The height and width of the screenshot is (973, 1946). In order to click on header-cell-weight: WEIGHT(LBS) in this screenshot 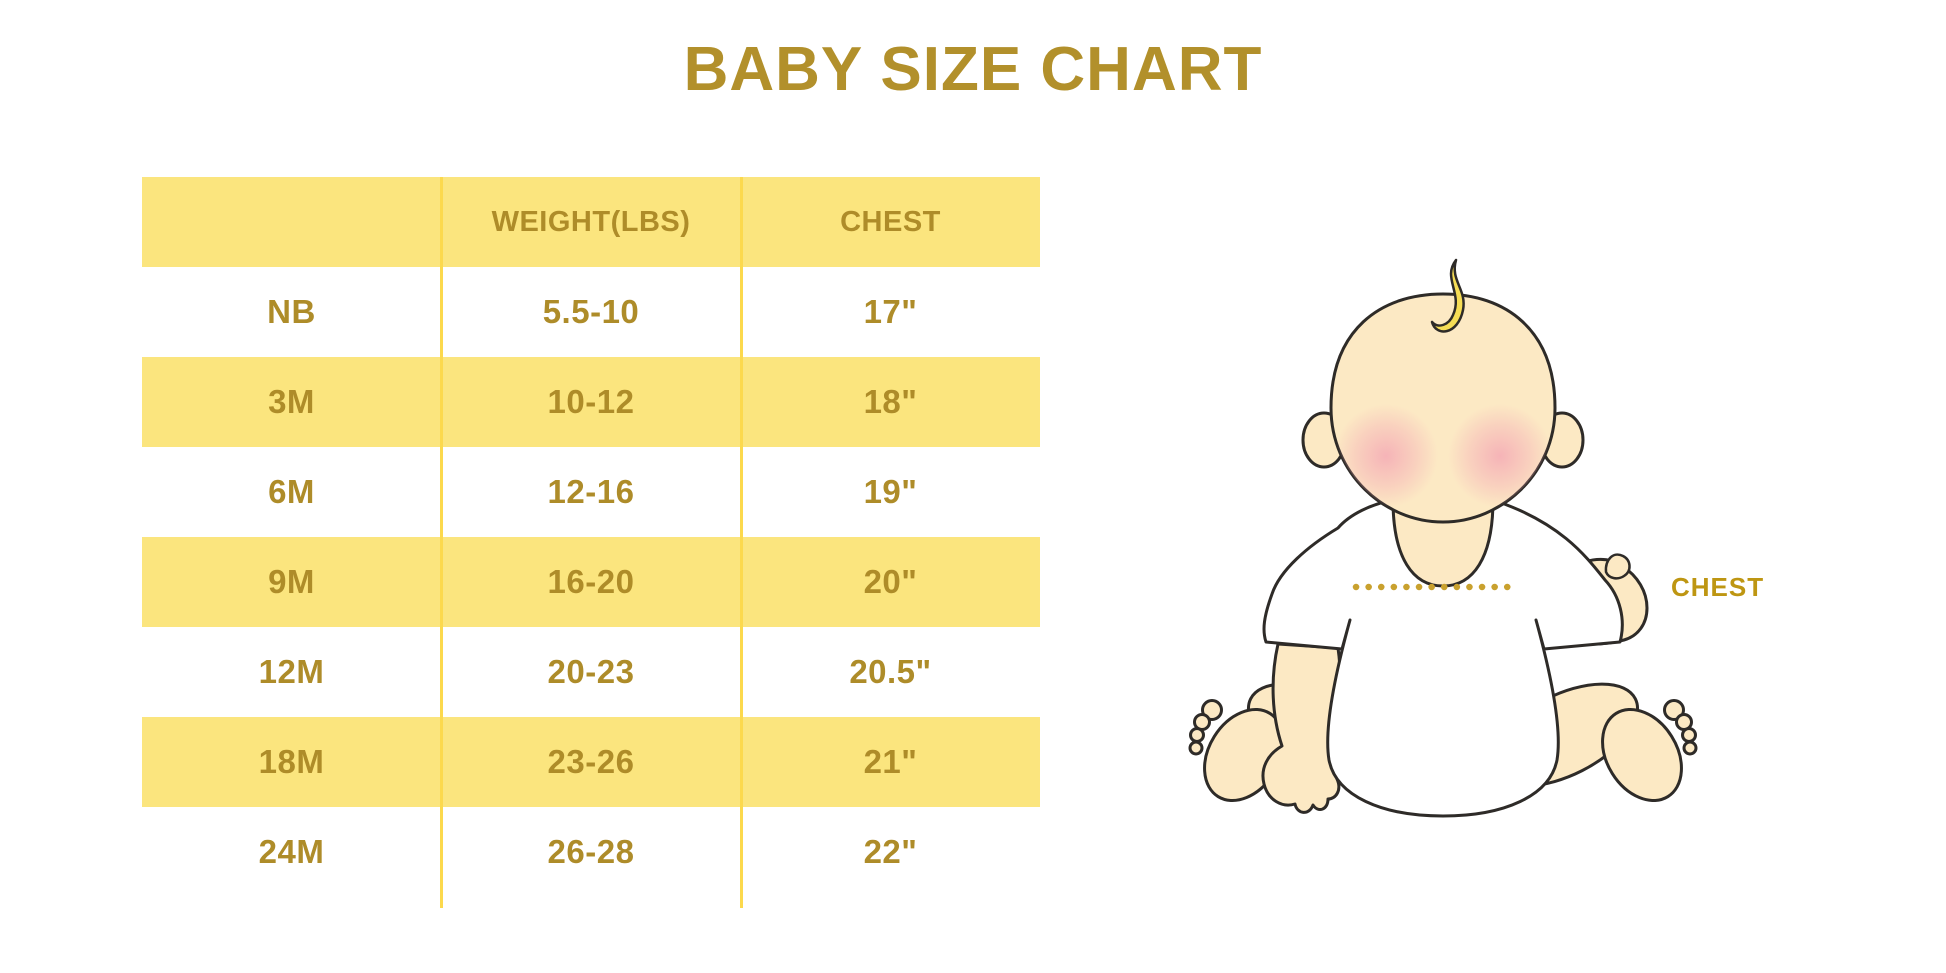, I will do `click(591, 221)`.